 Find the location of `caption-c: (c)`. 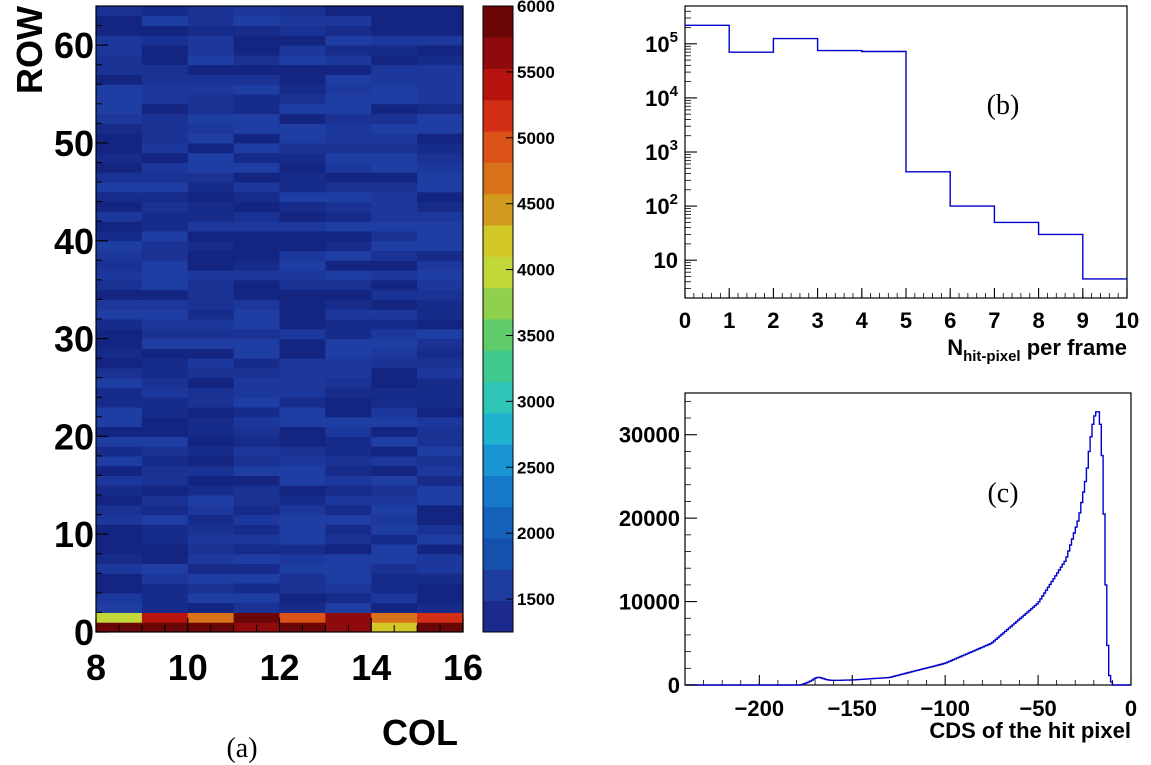

caption-c: (c) is located at coordinates (1002, 493).